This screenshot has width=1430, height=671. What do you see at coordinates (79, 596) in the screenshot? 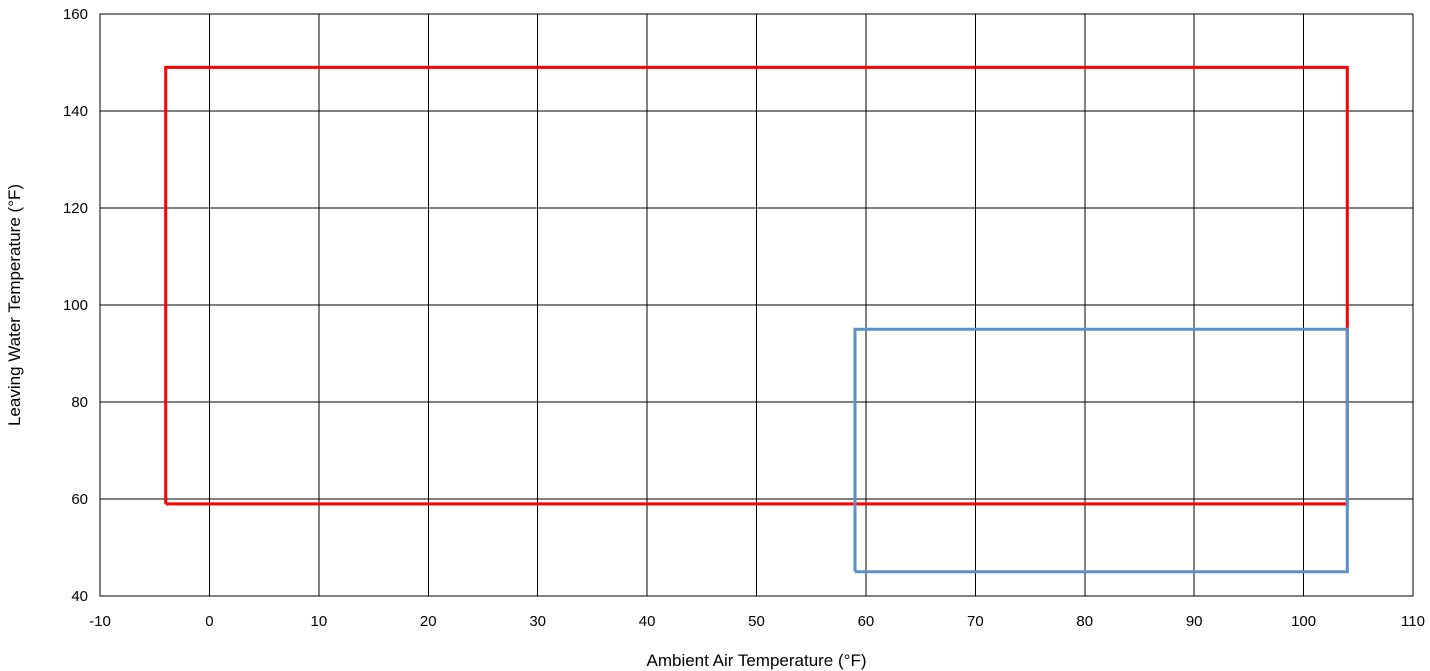
I see `y-tick-label: 40` at bounding box center [79, 596].